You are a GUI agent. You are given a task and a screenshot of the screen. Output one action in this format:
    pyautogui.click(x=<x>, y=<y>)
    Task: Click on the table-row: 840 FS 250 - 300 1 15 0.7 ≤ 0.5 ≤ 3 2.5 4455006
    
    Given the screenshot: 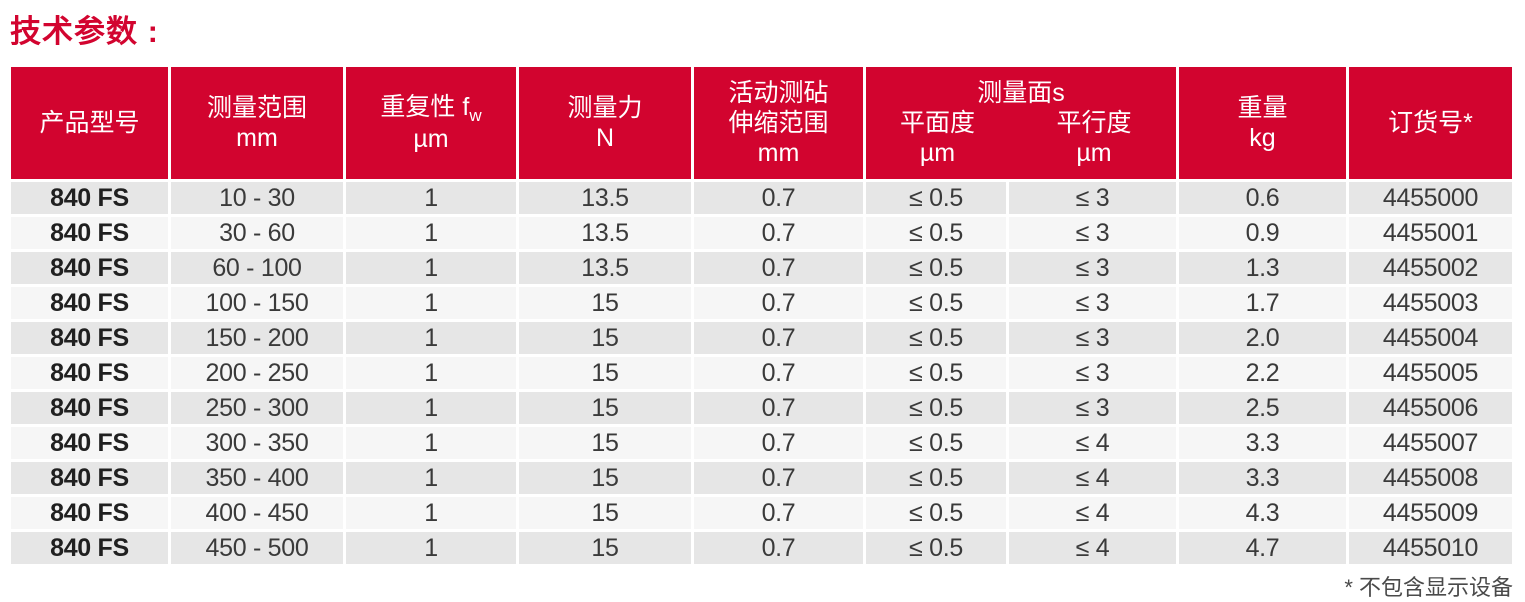 What is the action you would take?
    pyautogui.click(x=761, y=408)
    